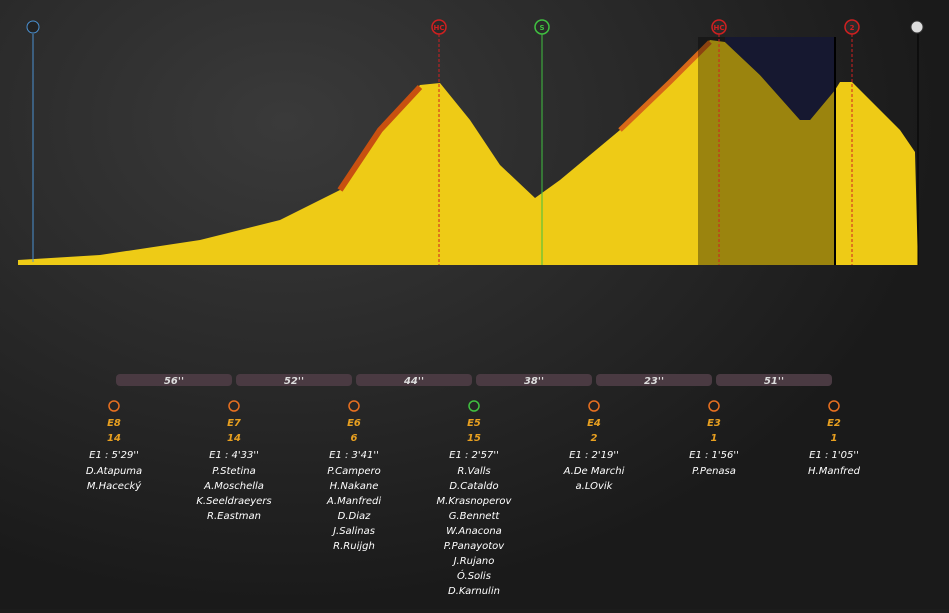 The width and height of the screenshot is (949, 613). What do you see at coordinates (474, 591) in the screenshot?
I see `rider-name: D.Karnulin` at bounding box center [474, 591].